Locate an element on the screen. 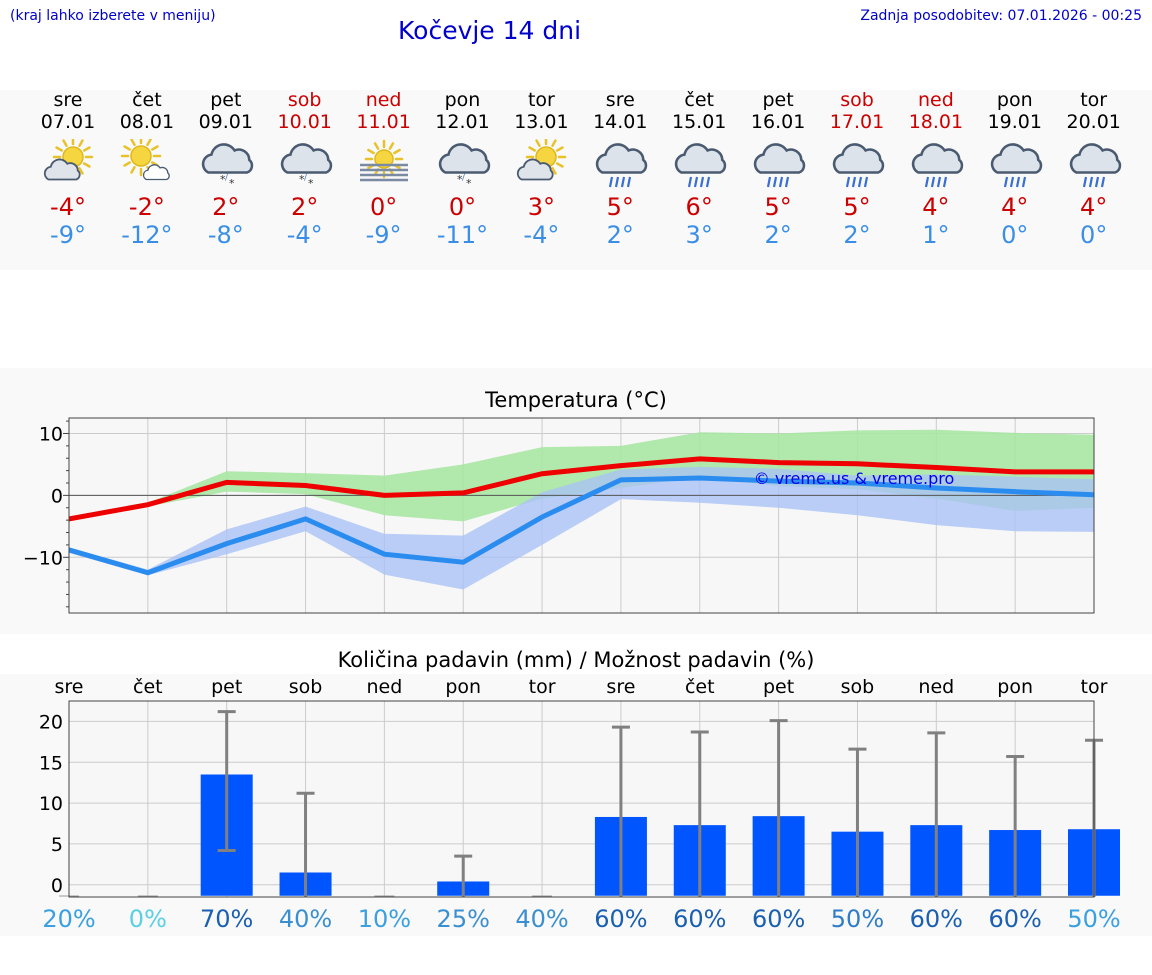  temp-min: -11° is located at coordinates (462, 235).